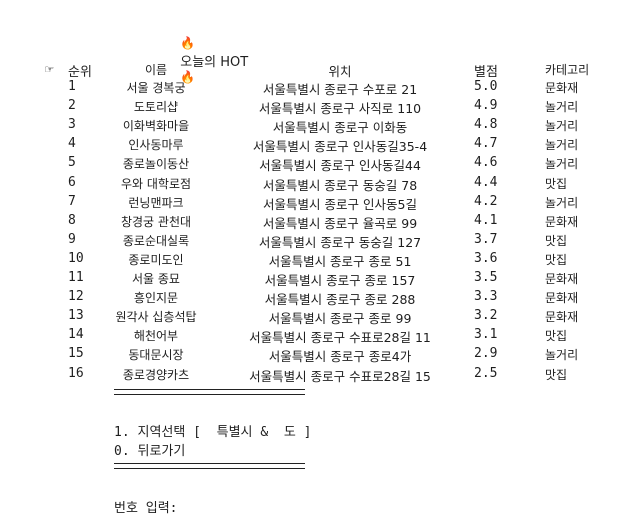 The width and height of the screenshot is (631, 526). I want to click on header-name: 이름, so click(156, 70).